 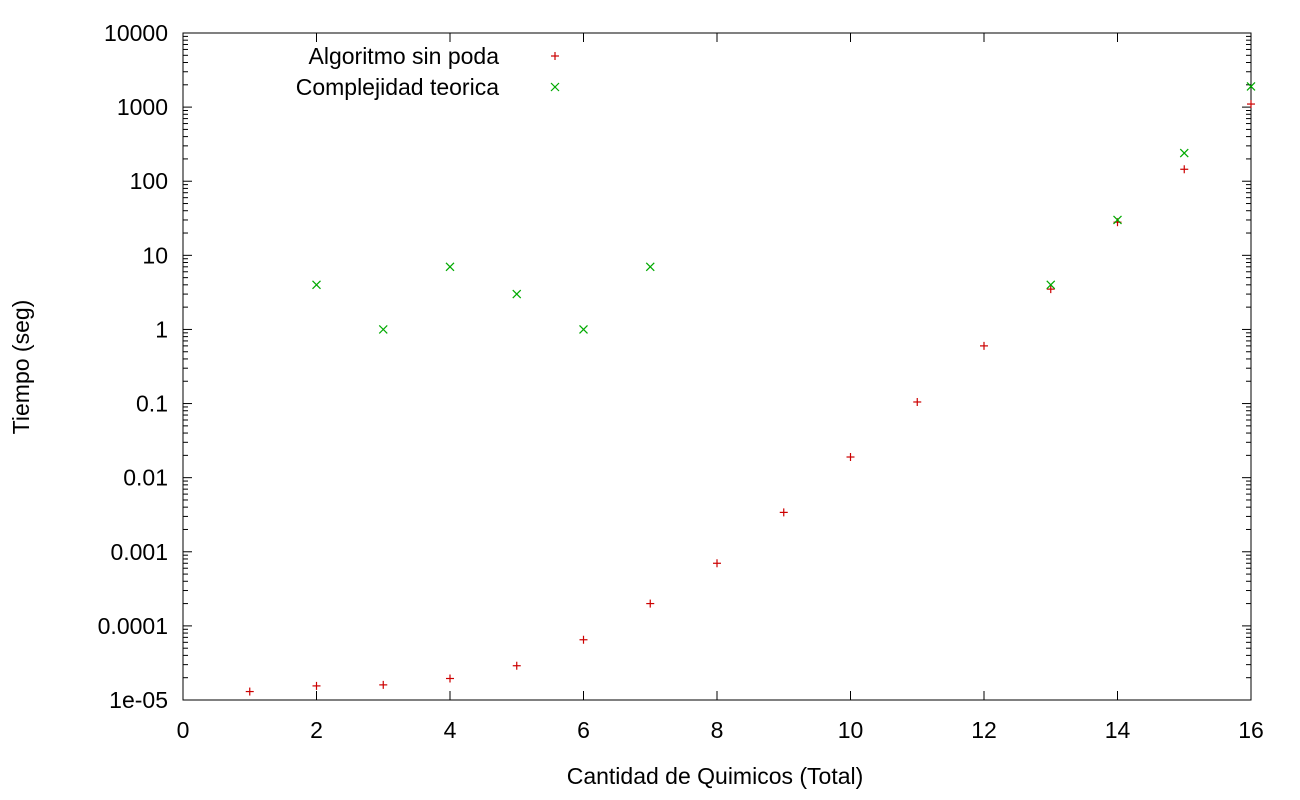 What do you see at coordinates (136, 33) in the screenshot?
I see `y-tick-label: 10000` at bounding box center [136, 33].